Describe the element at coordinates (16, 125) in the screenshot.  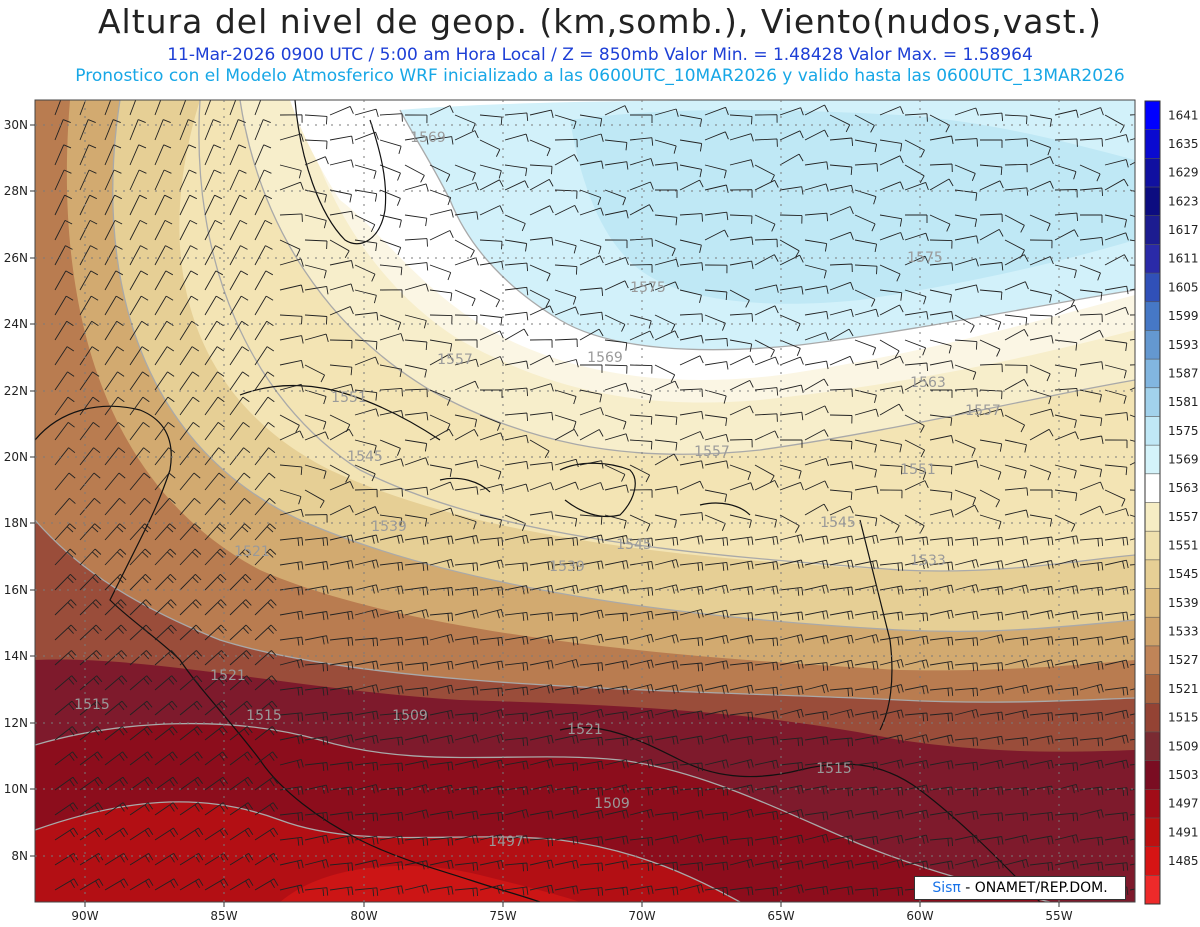
I see `lat-label: 30N` at that location.